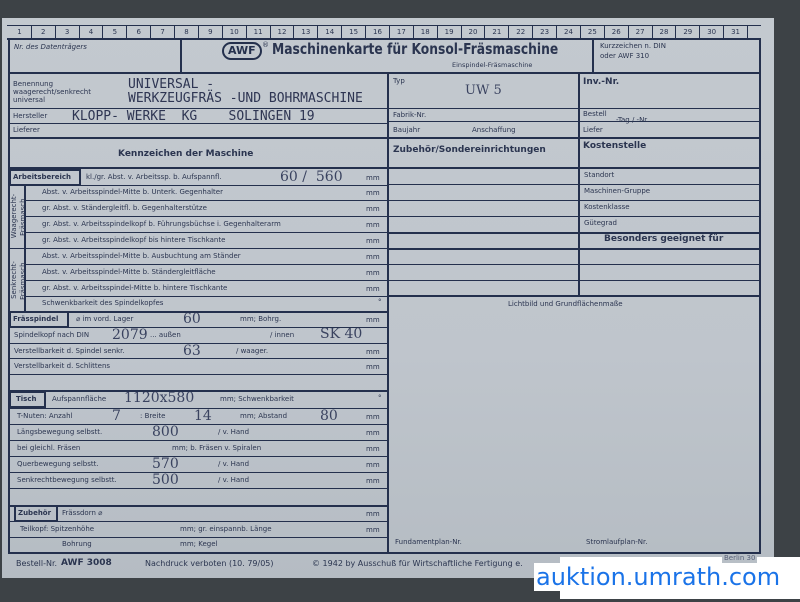 The image size is (800, 602). Describe the element at coordinates (209, 563) in the screenshot. I see `nachdruck-note: Nachdruck verboten (10. 79/05)` at that location.